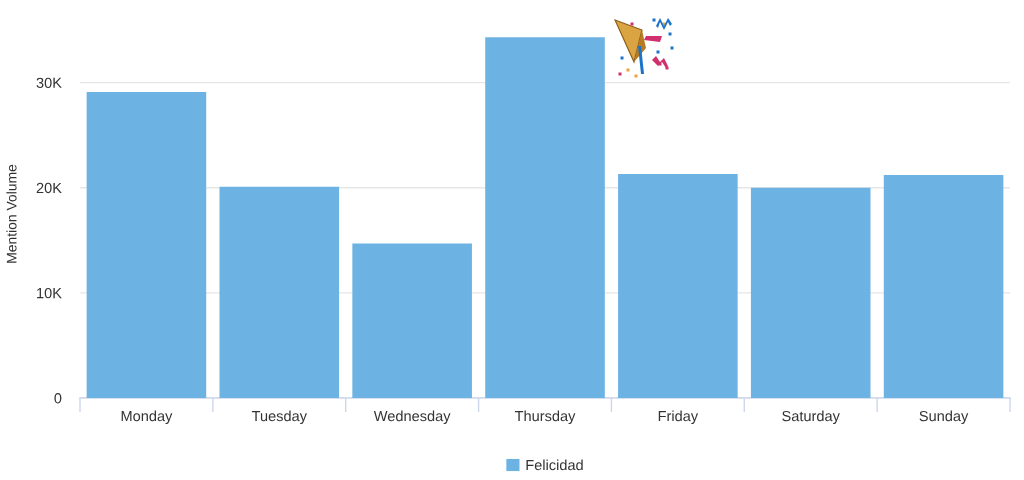 The height and width of the screenshot is (480, 1024). I want to click on x-tick-label: Tuesday, so click(279, 417).